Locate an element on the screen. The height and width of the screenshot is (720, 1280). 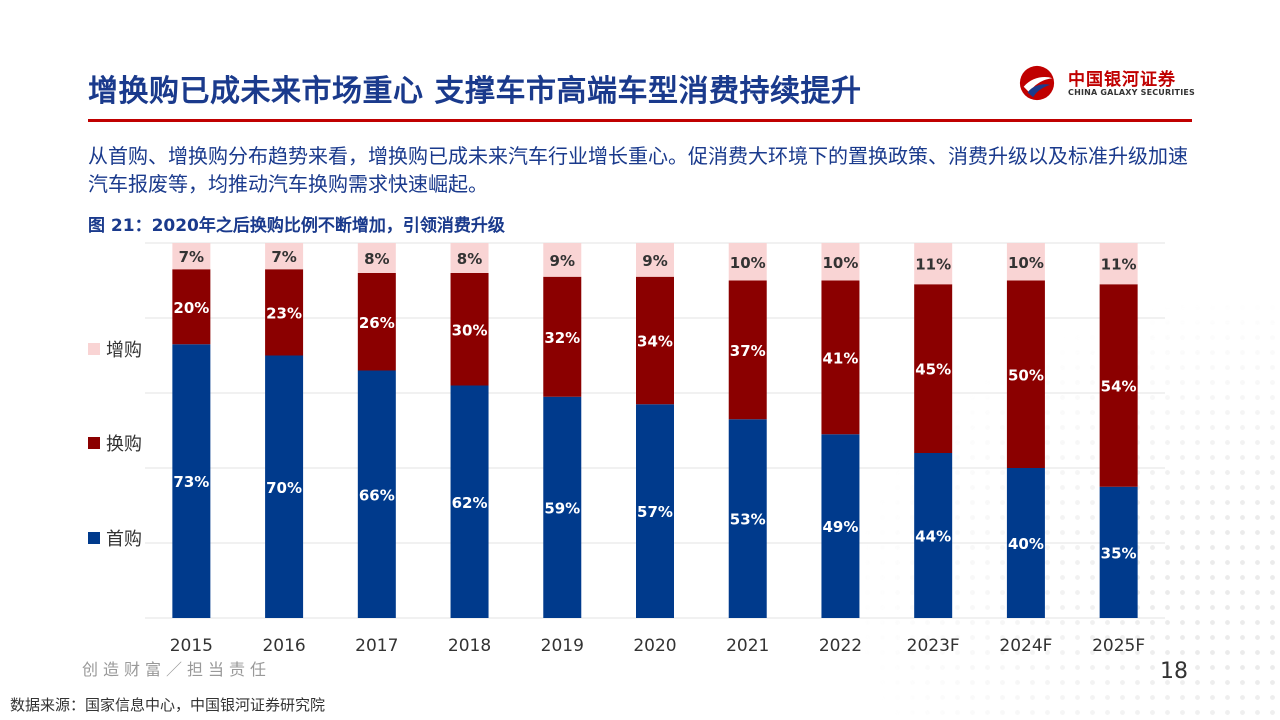
x-tick-label: 2019 is located at coordinates (562, 646).